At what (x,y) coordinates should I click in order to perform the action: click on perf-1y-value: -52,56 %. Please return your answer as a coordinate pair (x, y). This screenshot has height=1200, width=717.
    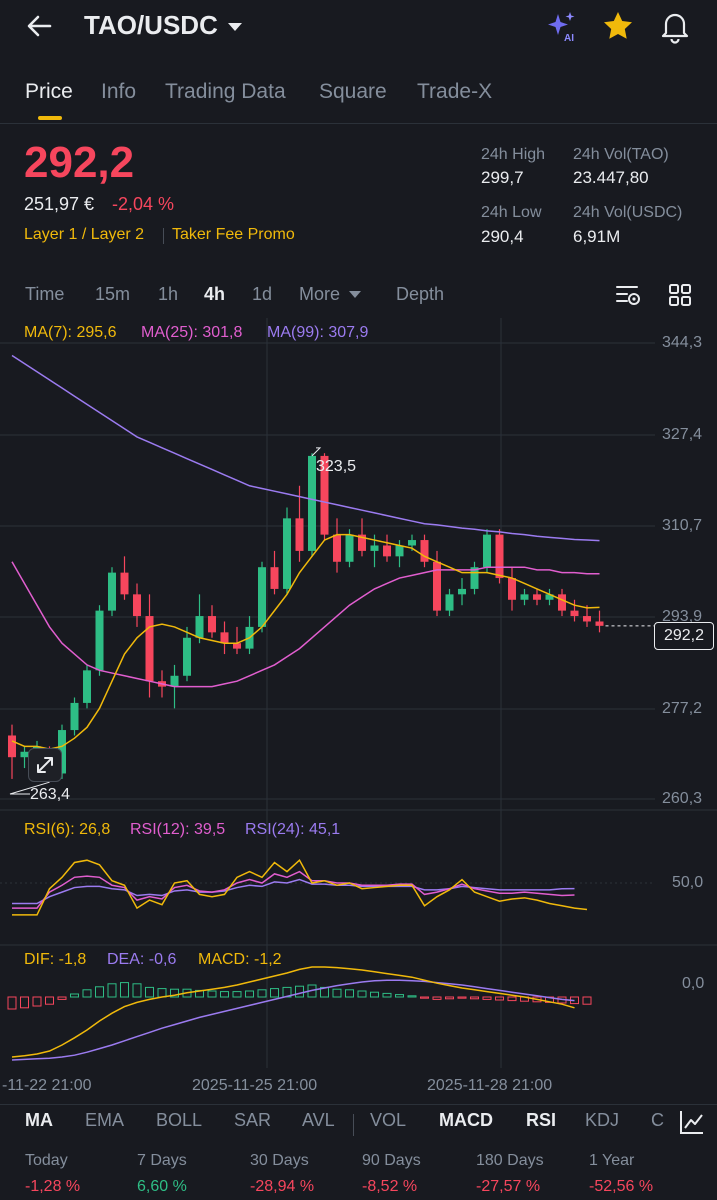
    Looking at the image, I should click on (621, 1186).